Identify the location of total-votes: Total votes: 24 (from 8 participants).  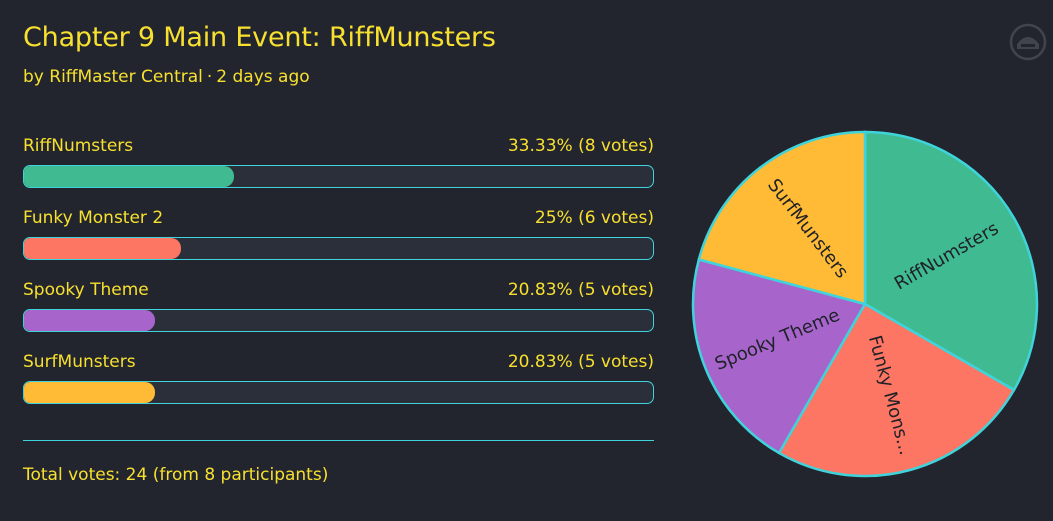
(176, 475).